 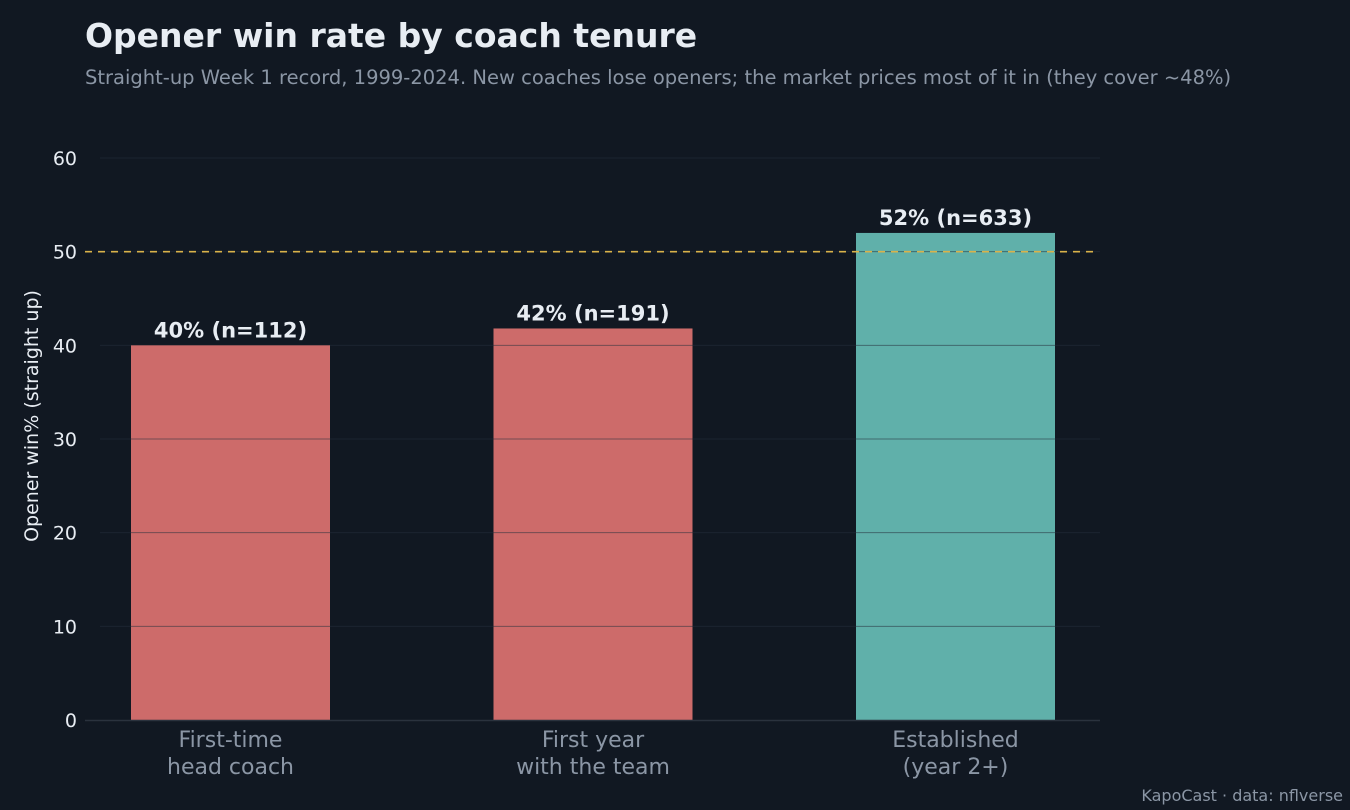 I want to click on x-tick-label: Established, so click(x=955, y=740).